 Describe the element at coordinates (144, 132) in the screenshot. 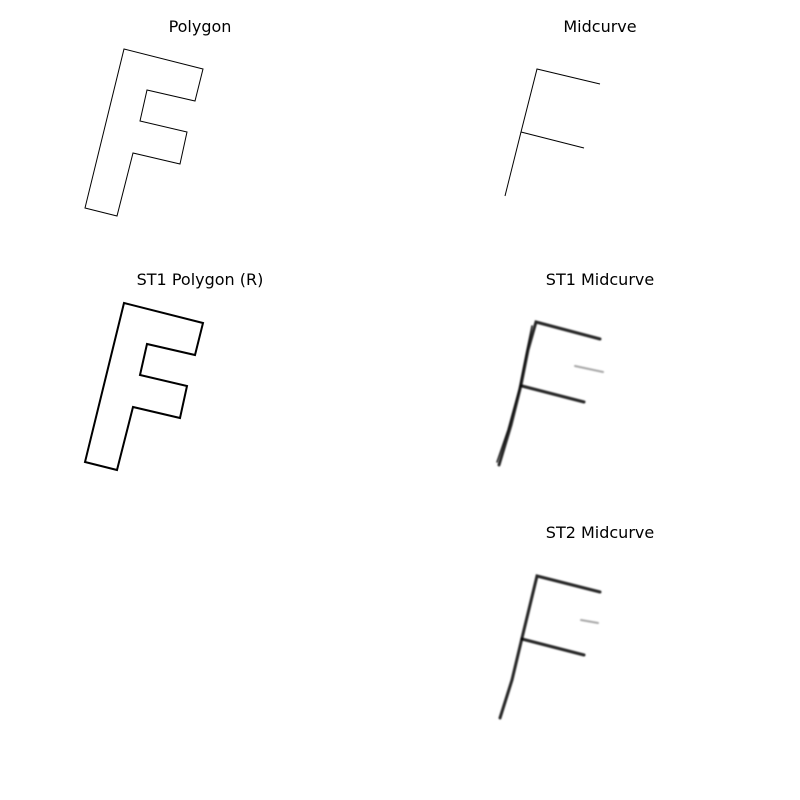

I see `f-polygon-shape` at that location.